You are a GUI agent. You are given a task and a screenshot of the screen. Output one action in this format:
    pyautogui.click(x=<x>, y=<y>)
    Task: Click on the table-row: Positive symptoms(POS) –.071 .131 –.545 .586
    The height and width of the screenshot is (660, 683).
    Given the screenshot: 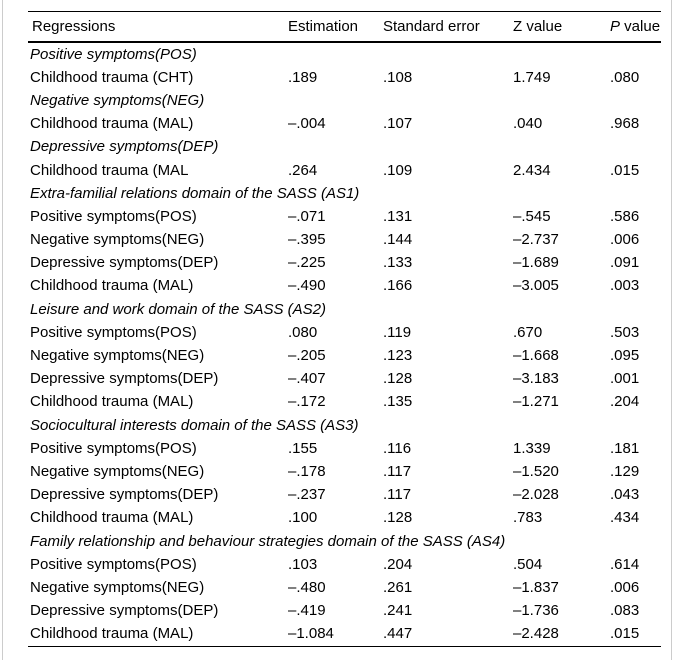 What is the action you would take?
    pyautogui.click(x=344, y=216)
    